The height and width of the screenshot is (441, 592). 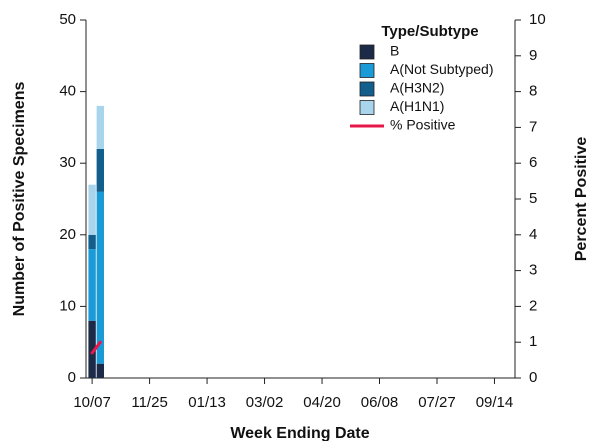 What do you see at coordinates (67, 19) in the screenshot?
I see `y-tick-label: 50` at bounding box center [67, 19].